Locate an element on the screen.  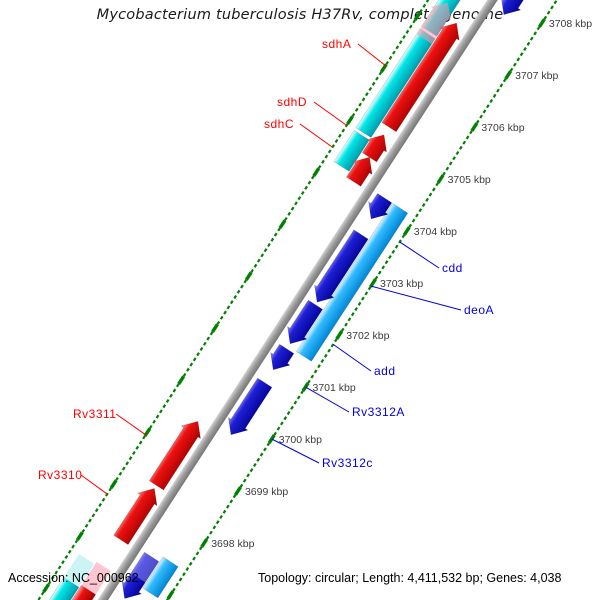
gene-feature-sdhA is located at coordinates (420, 77).